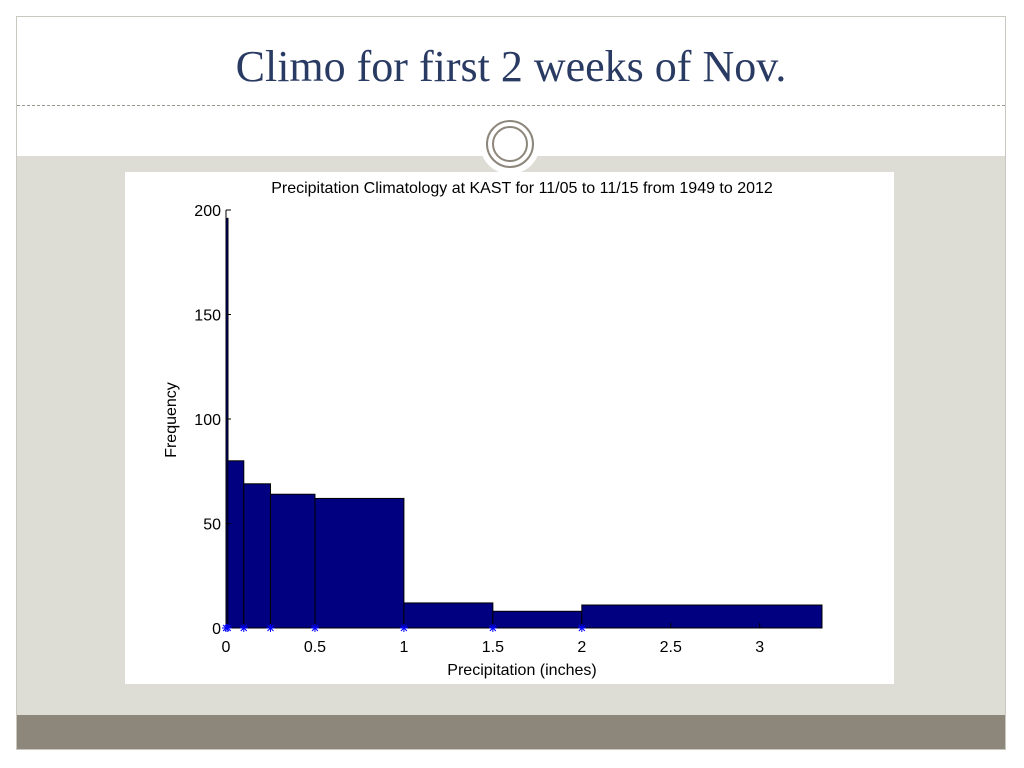  I want to click on x-tick-label: 0, so click(226, 647).